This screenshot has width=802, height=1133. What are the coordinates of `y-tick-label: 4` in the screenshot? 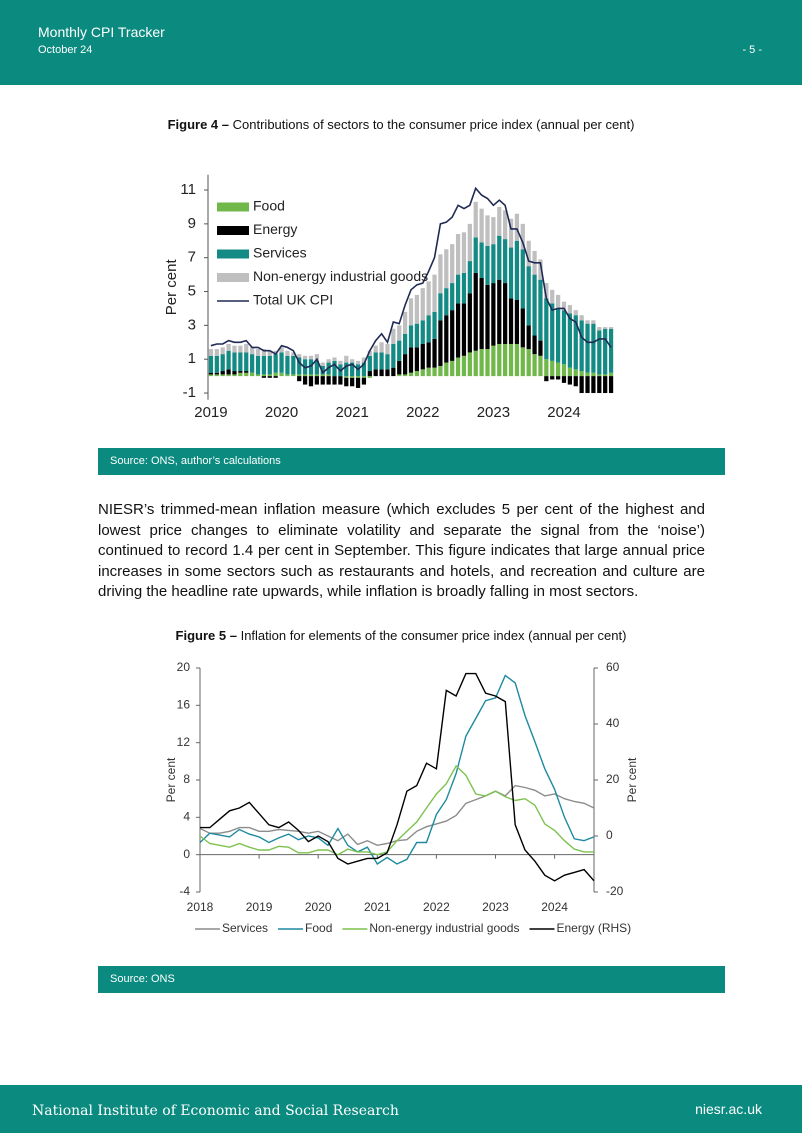 It's located at (186, 817).